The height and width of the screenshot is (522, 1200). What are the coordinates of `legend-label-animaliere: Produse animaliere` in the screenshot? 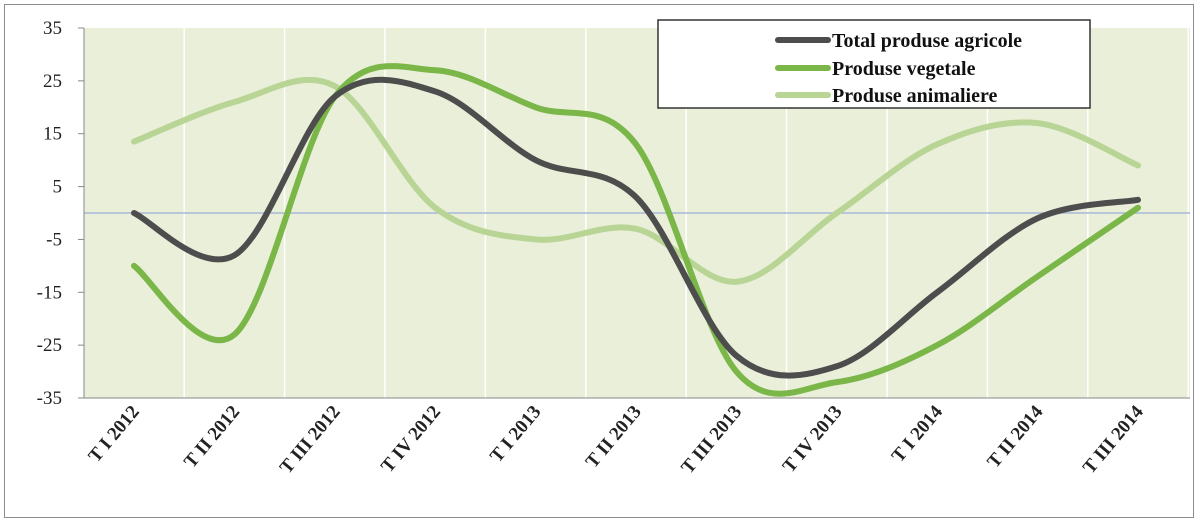 It's located at (914, 96).